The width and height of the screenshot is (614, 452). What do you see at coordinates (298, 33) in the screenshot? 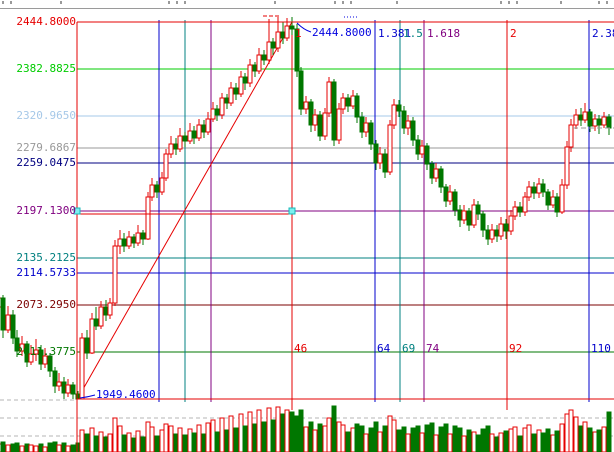
I see `fib-ratio-label: 1` at bounding box center [298, 33].